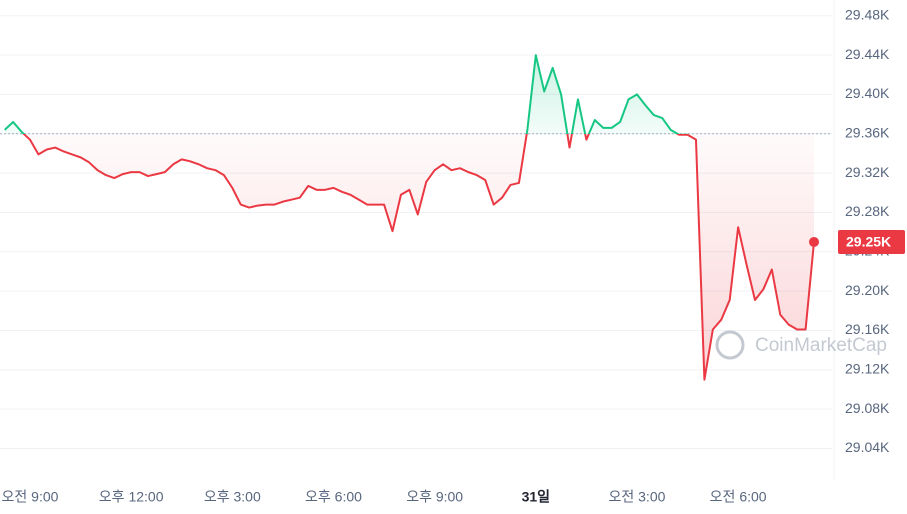 This screenshot has height=514, width=907. Describe the element at coordinates (730, 345) in the screenshot. I see `watermark-logo` at that location.